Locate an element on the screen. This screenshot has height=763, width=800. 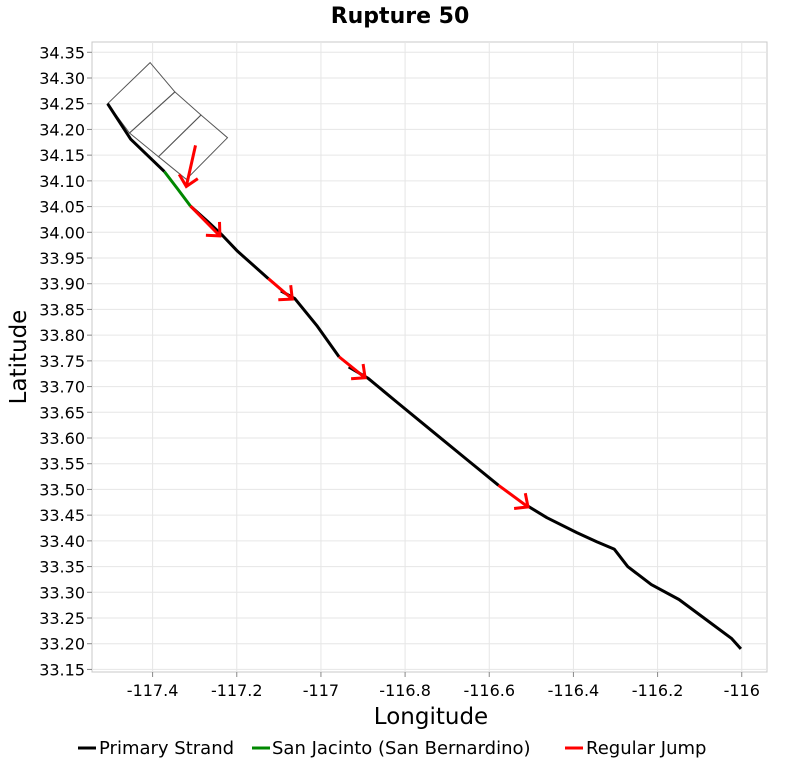
y-tick-label: 33.65 is located at coordinates (62, 412).